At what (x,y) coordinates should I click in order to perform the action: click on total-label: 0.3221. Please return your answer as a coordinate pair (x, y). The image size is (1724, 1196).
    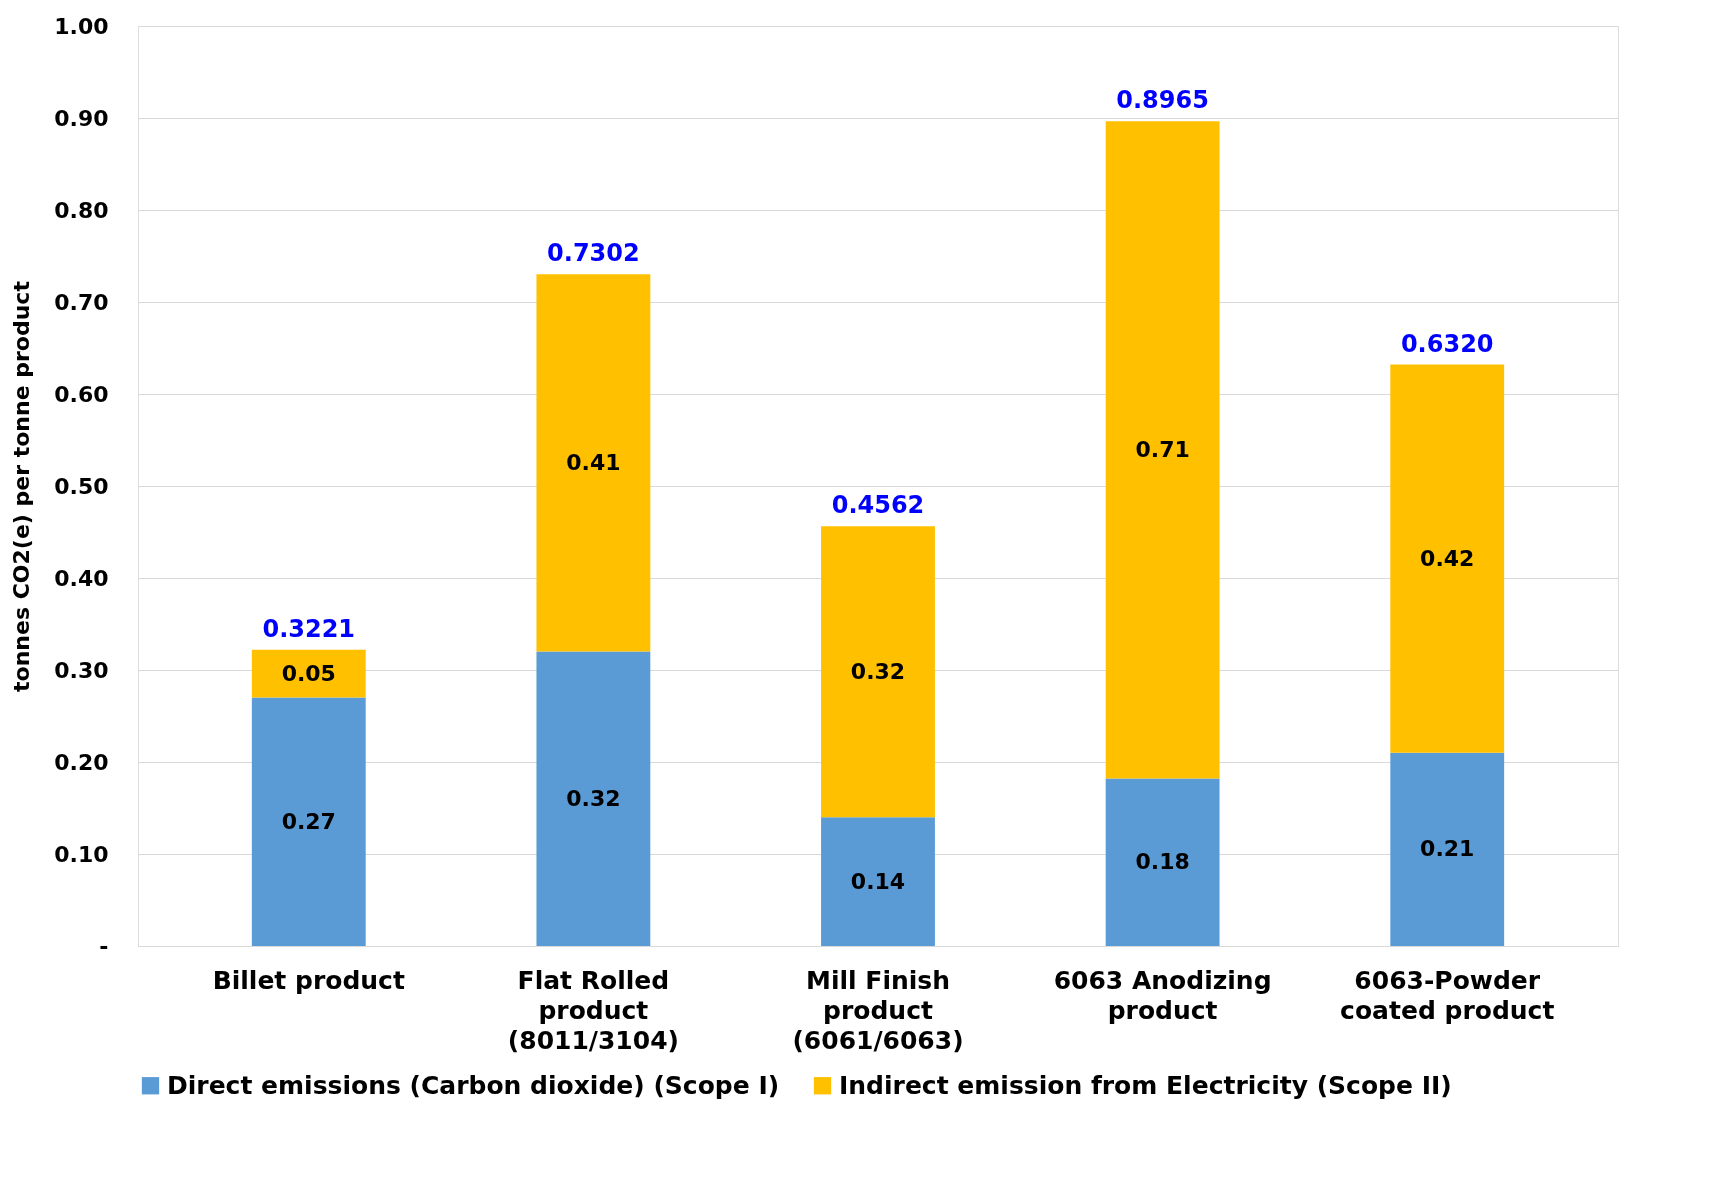
    Looking at the image, I should click on (309, 628).